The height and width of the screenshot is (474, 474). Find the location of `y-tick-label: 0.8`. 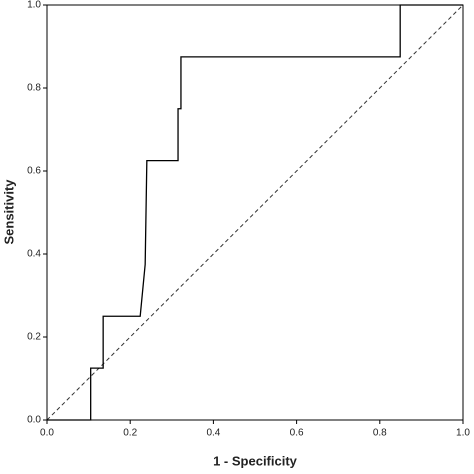

y-tick-label: 0.8 is located at coordinates (34, 88).